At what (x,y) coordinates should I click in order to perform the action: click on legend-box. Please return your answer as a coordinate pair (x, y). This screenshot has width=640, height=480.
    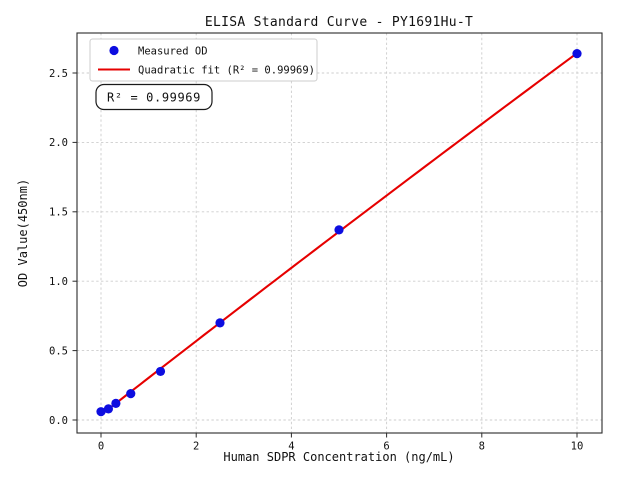
    Looking at the image, I should click on (203, 60).